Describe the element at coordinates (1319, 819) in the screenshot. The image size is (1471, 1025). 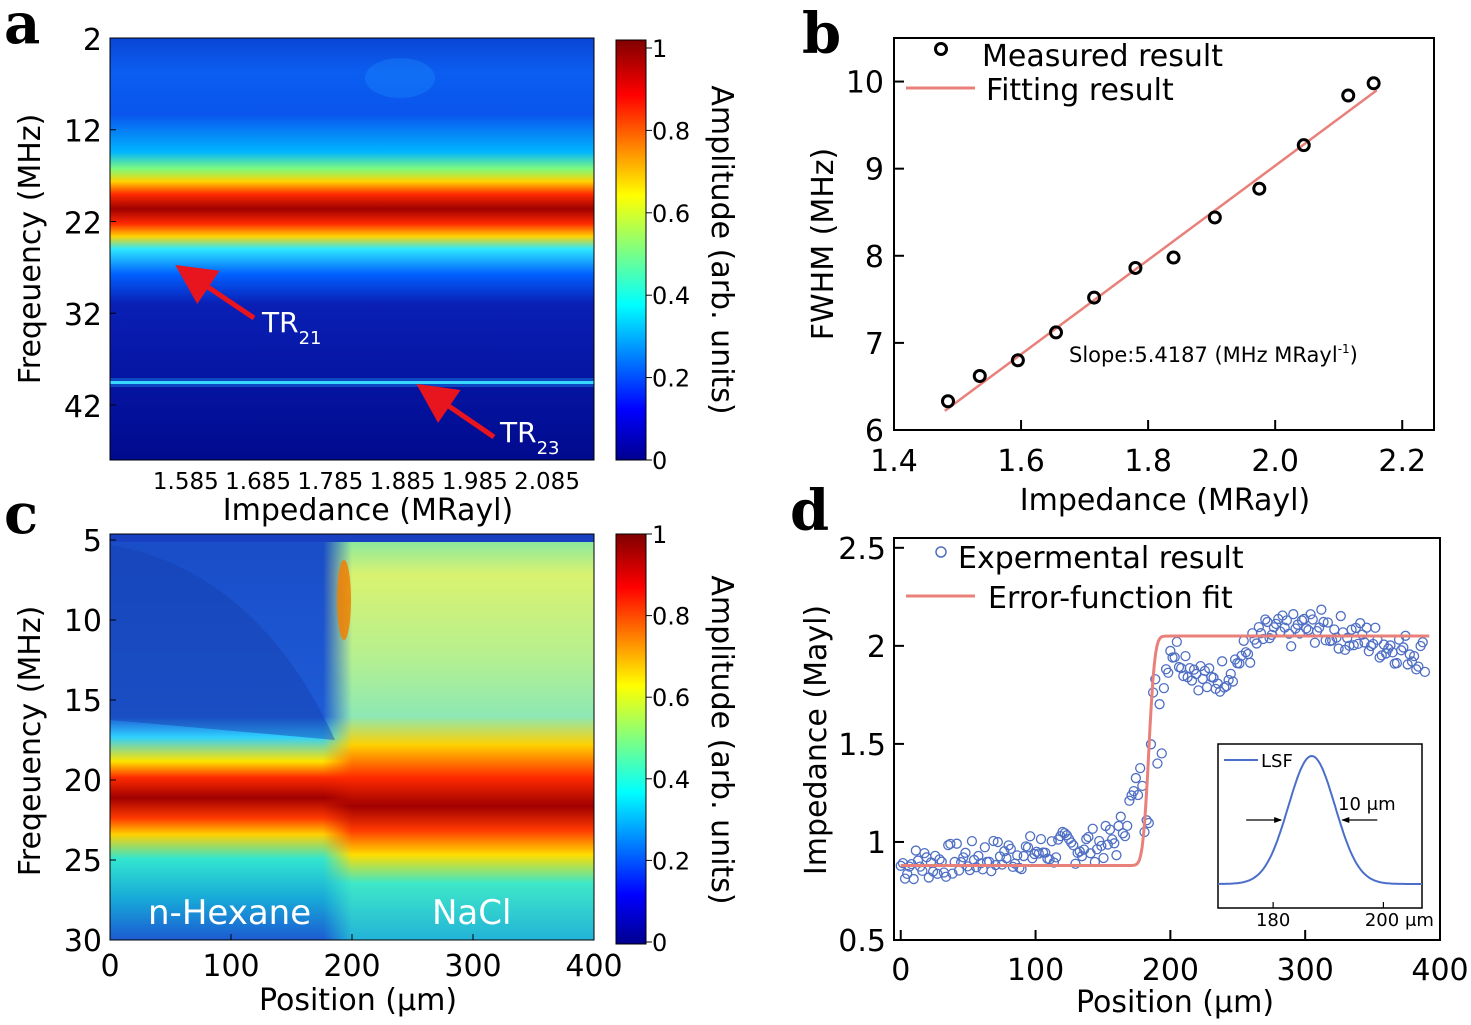
I see `lsf-curve` at that location.